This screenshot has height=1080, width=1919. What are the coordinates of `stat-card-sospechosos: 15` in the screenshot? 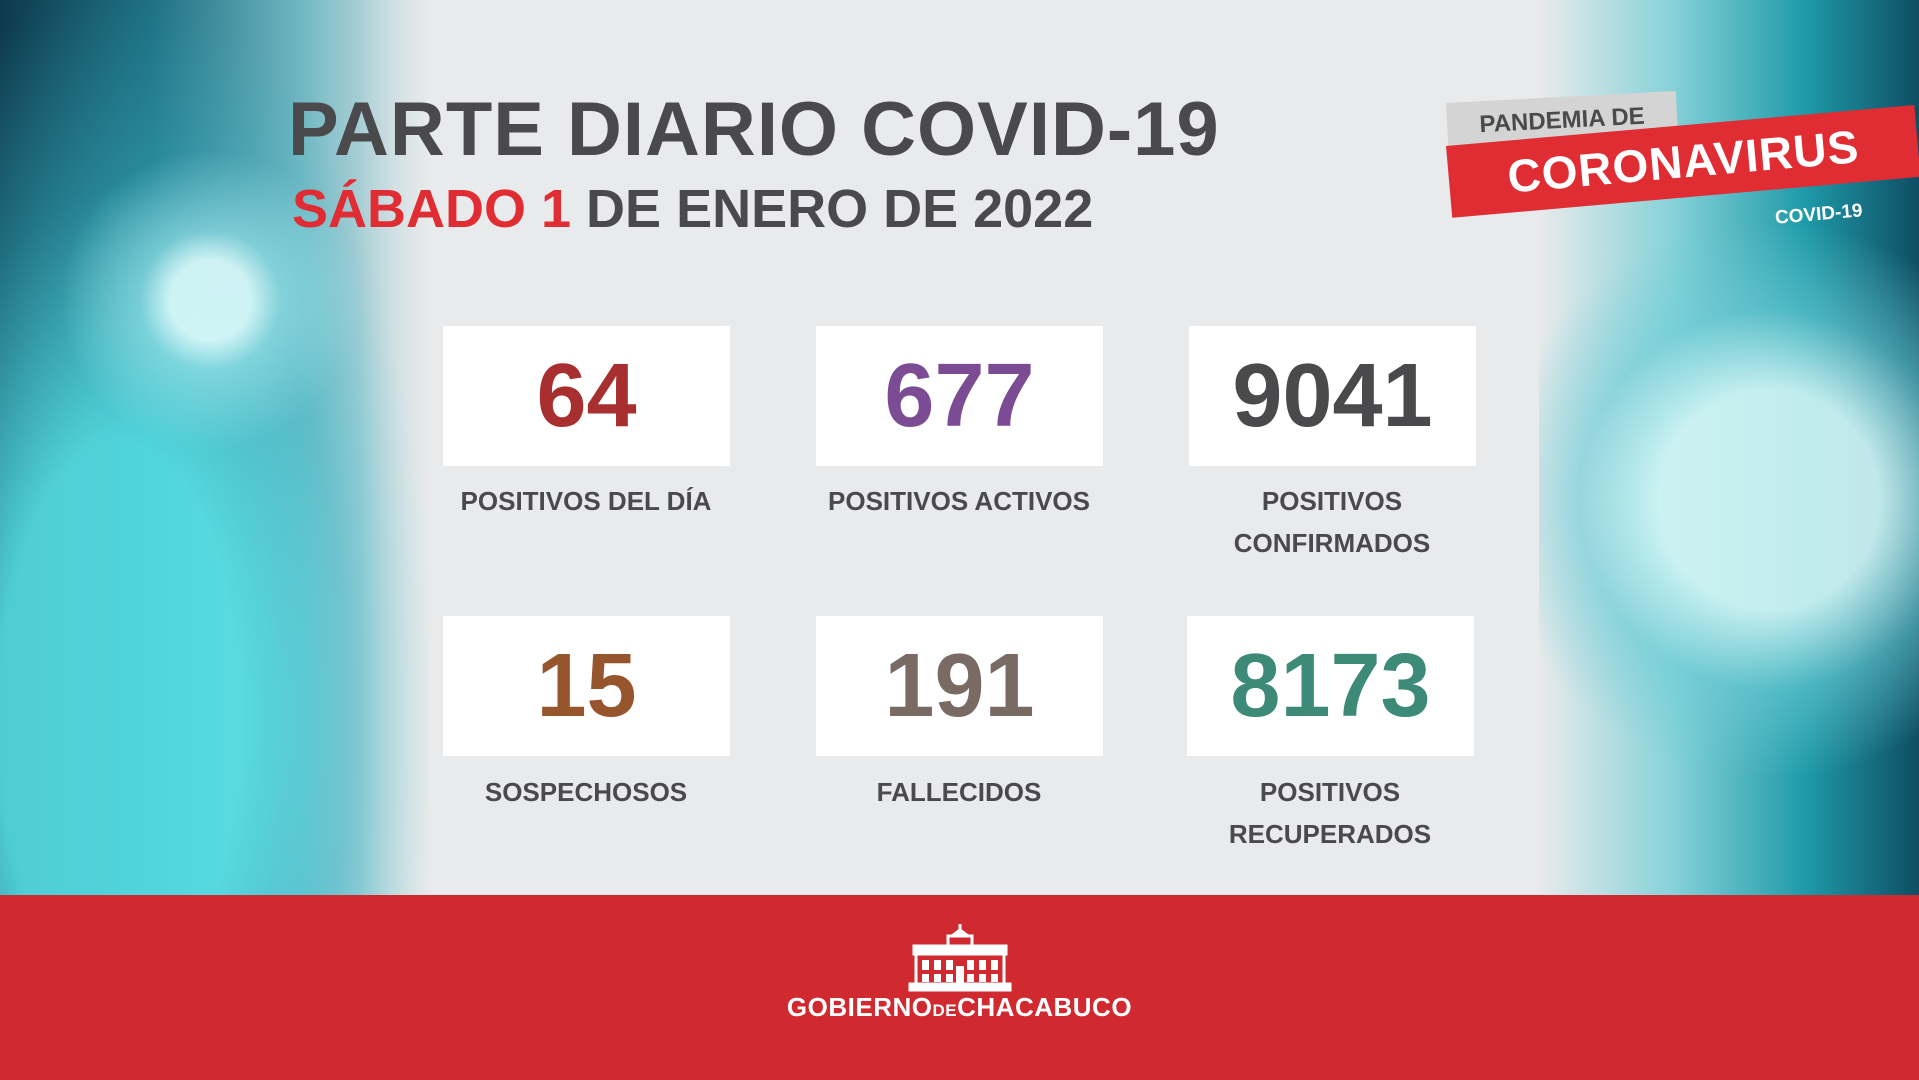 It's located at (586, 686).